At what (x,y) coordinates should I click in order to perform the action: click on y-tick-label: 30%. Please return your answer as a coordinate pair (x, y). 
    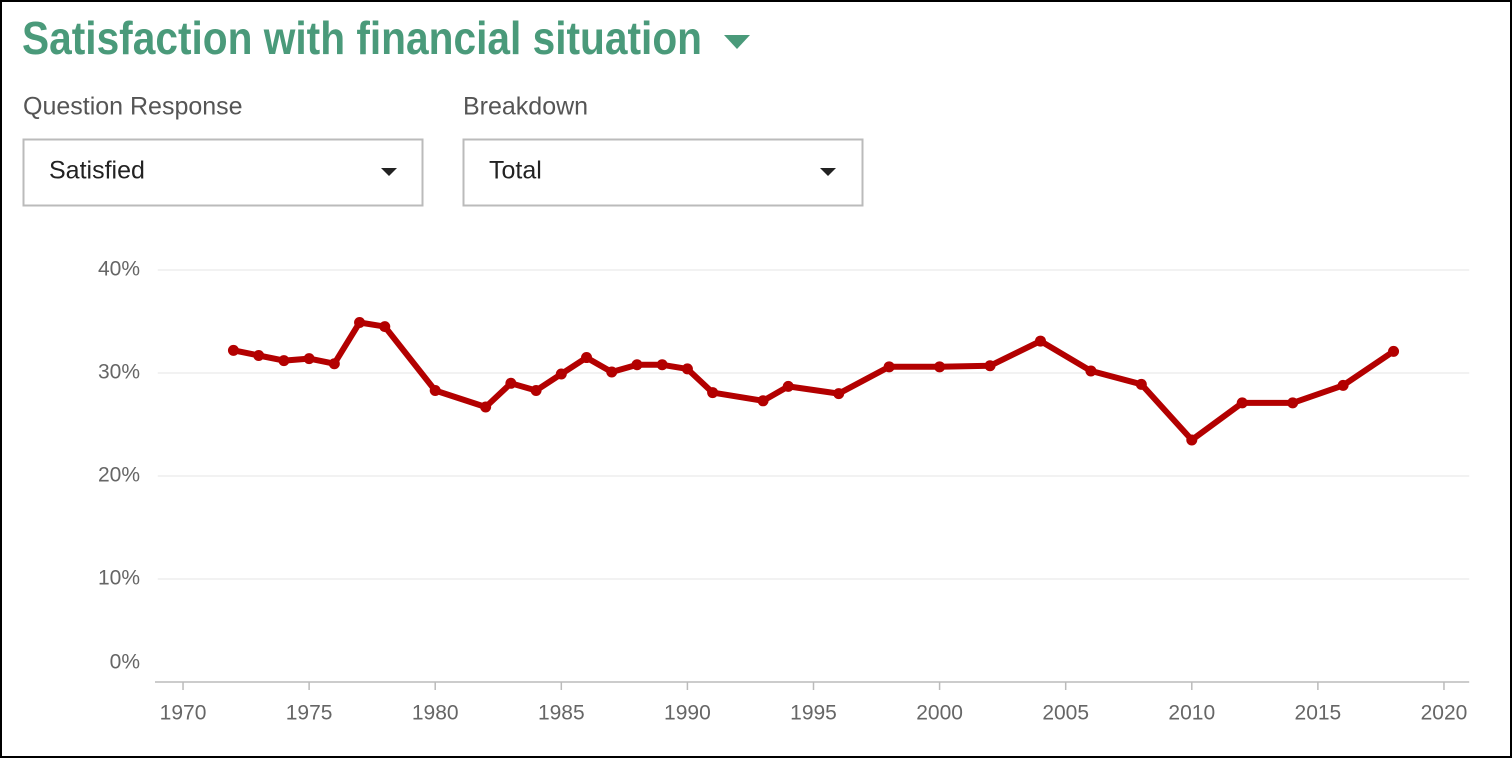
    Looking at the image, I should click on (119, 372).